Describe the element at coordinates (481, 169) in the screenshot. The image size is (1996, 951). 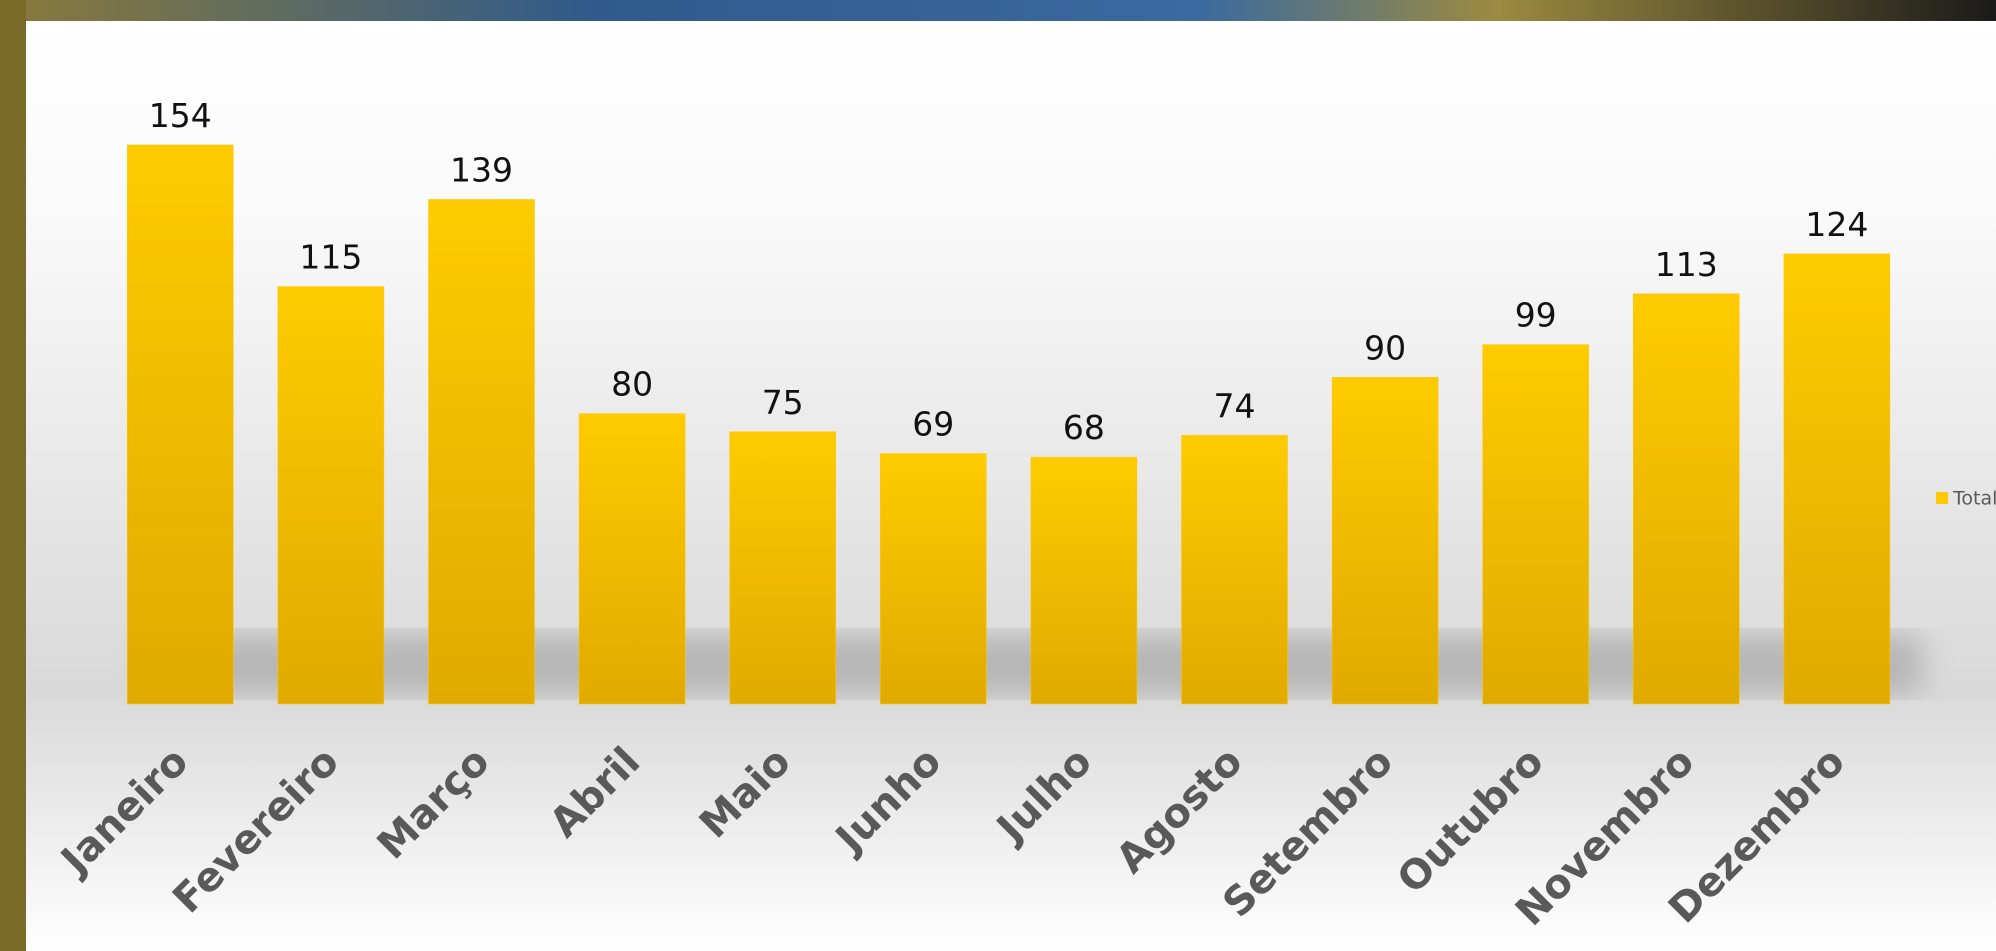
I see `data-label: 139` at that location.